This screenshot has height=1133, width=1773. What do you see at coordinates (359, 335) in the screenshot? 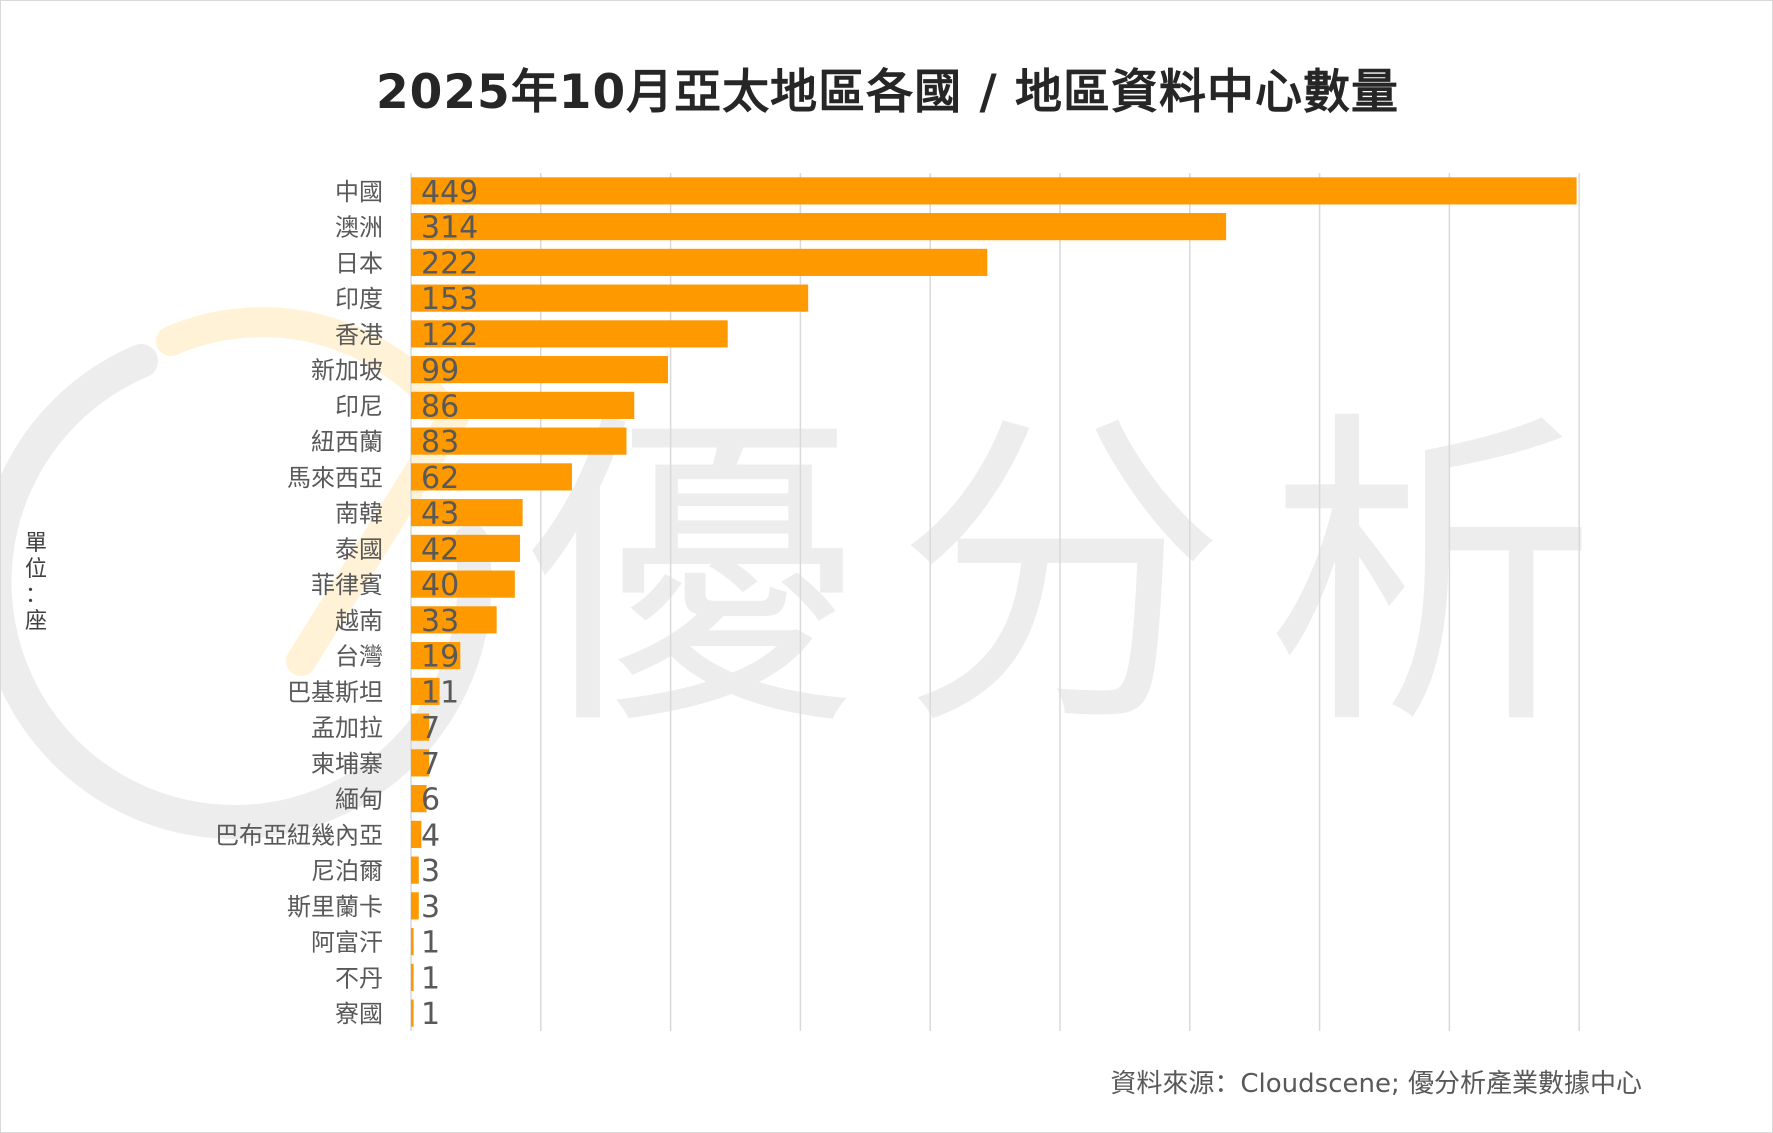
I see `category-label: 香港` at bounding box center [359, 335].